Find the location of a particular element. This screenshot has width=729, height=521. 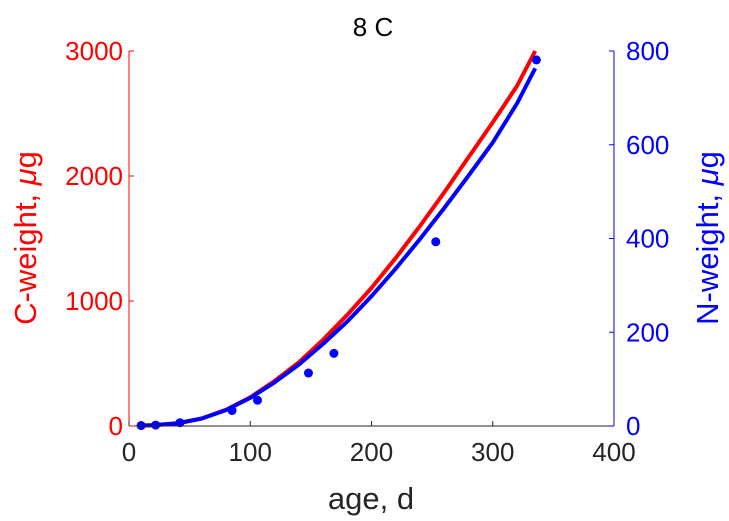

y-axis-left-label: C-weight, μg is located at coordinates (25, 238).